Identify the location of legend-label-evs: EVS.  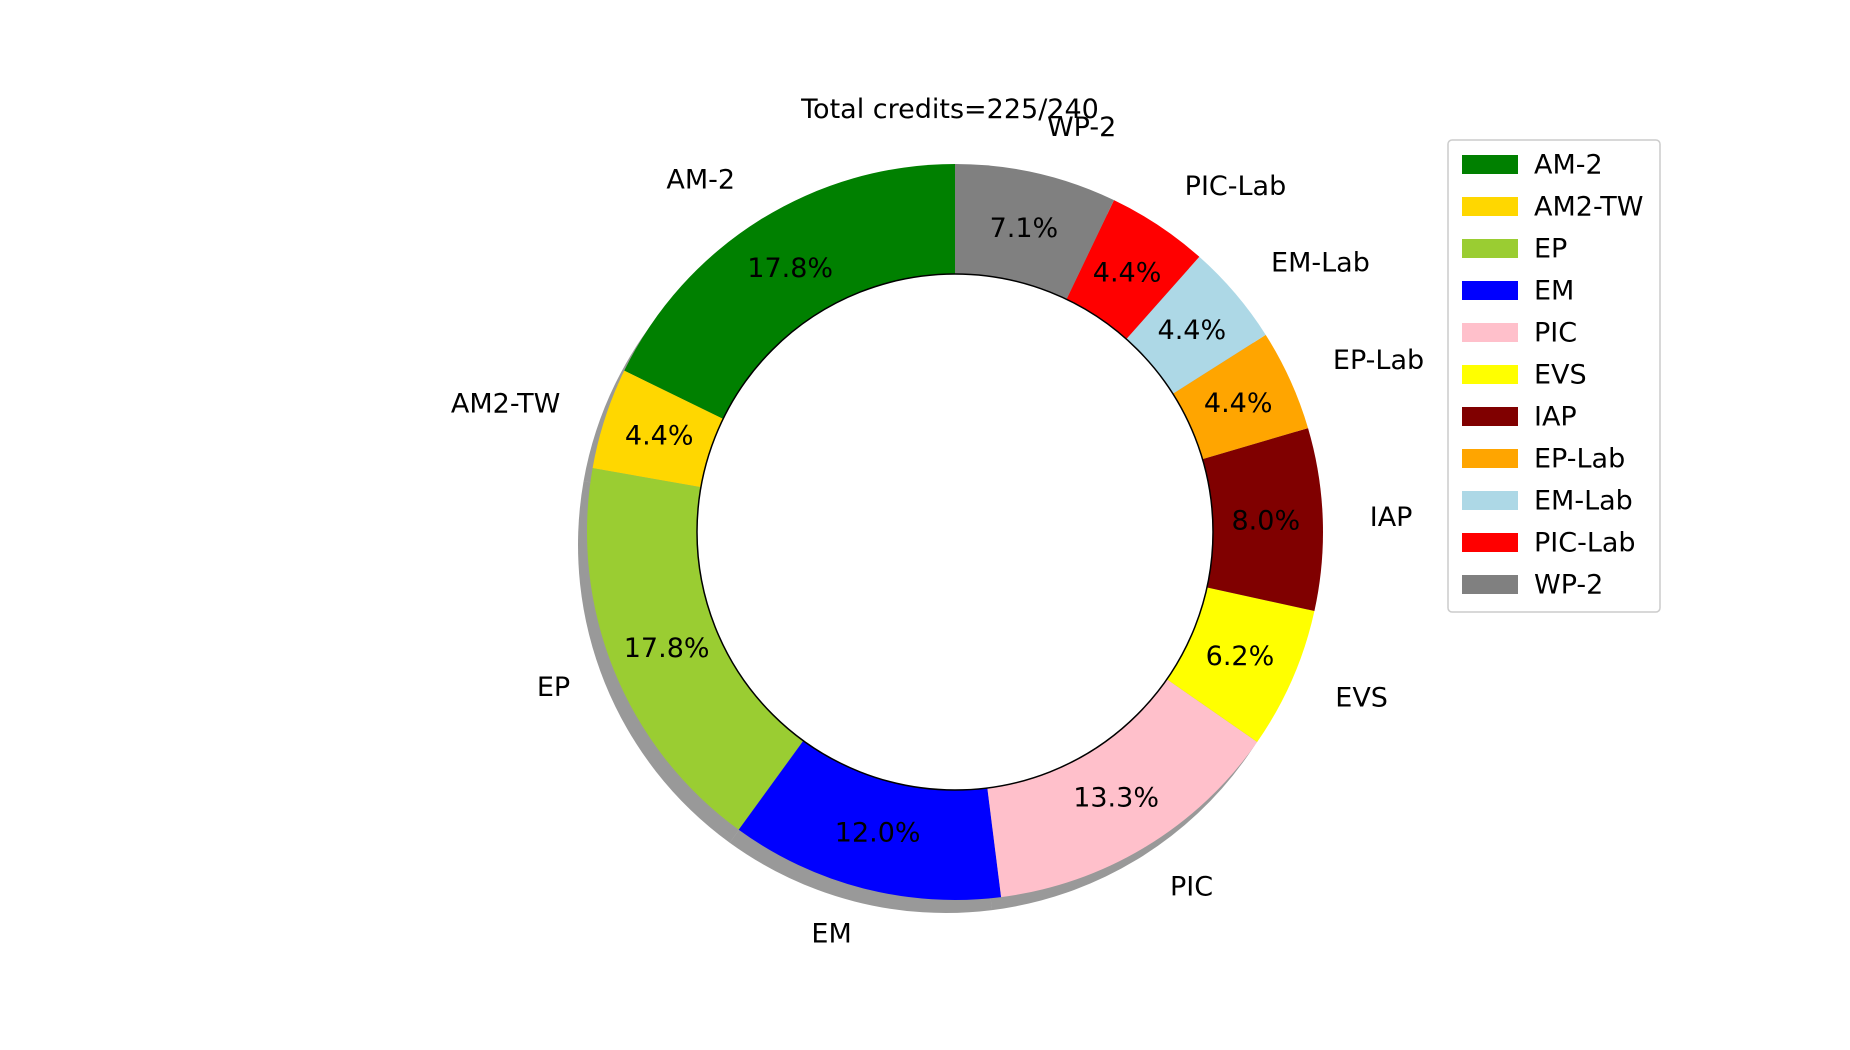
(1560, 375).